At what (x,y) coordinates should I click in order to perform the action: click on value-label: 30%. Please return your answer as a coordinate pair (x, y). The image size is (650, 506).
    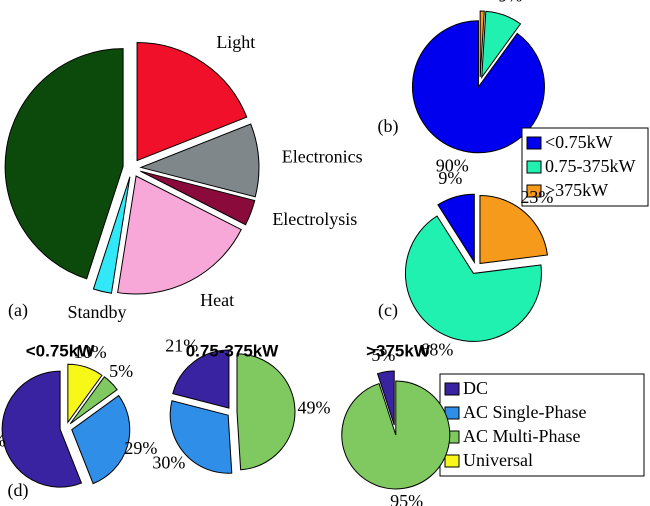
    Looking at the image, I should click on (168, 462).